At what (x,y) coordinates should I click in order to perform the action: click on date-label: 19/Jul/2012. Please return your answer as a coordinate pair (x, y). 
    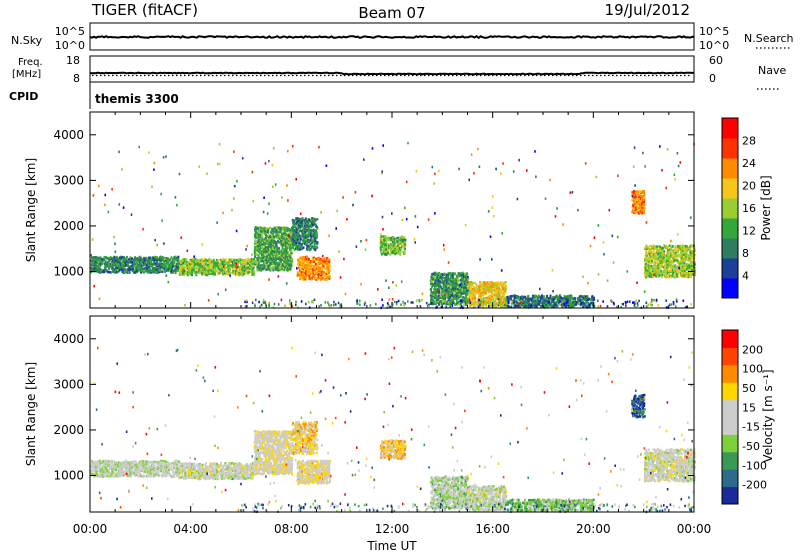
    Looking at the image, I should click on (647, 10).